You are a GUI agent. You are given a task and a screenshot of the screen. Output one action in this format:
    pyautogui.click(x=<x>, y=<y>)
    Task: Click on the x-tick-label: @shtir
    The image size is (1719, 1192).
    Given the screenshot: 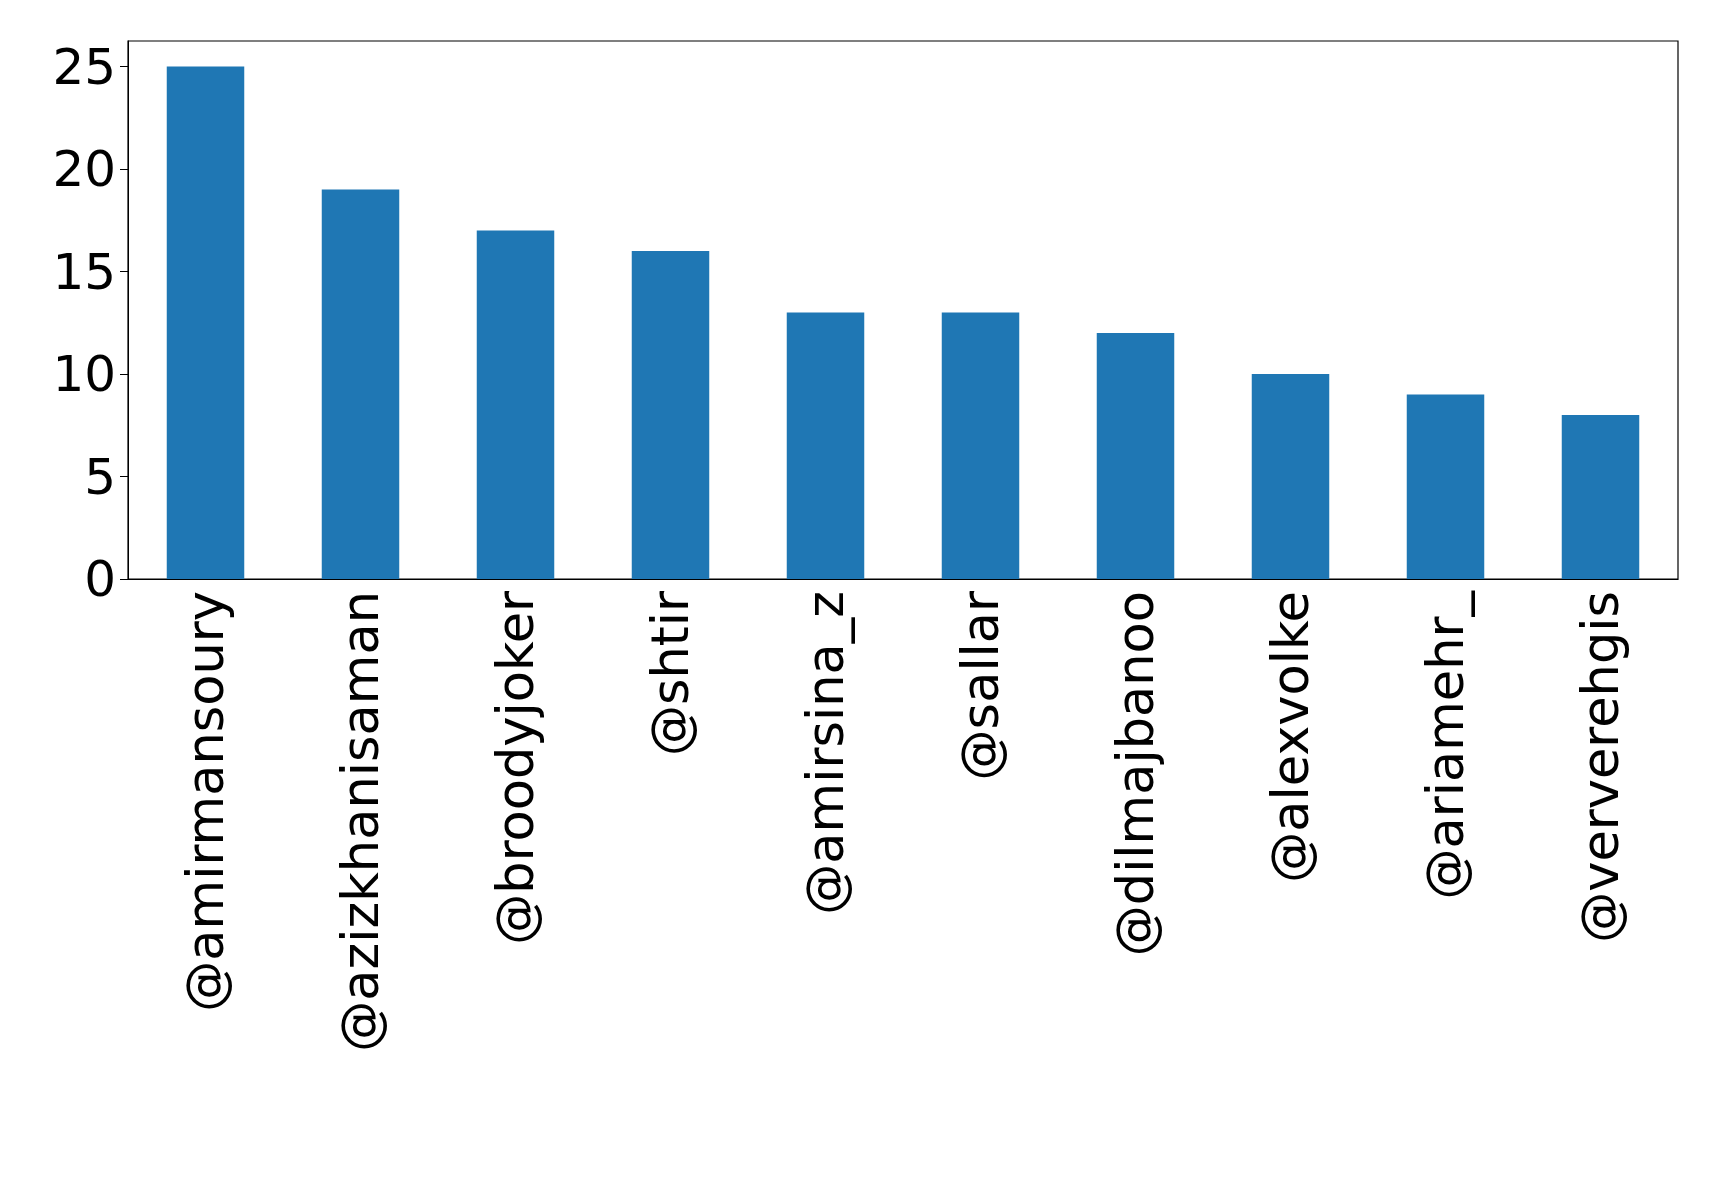 What is the action you would take?
    pyautogui.click(x=670, y=673)
    